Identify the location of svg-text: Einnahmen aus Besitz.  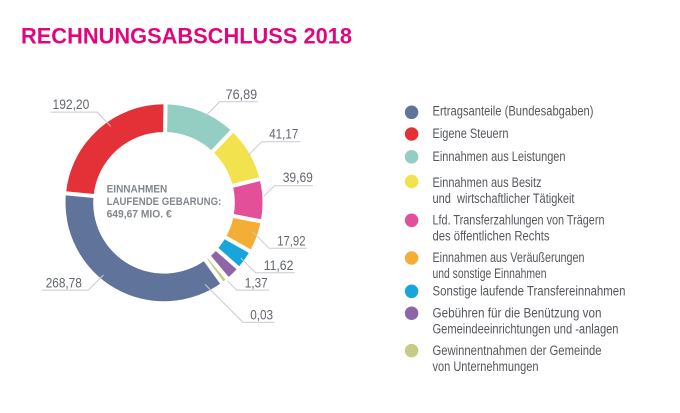
(487, 182).